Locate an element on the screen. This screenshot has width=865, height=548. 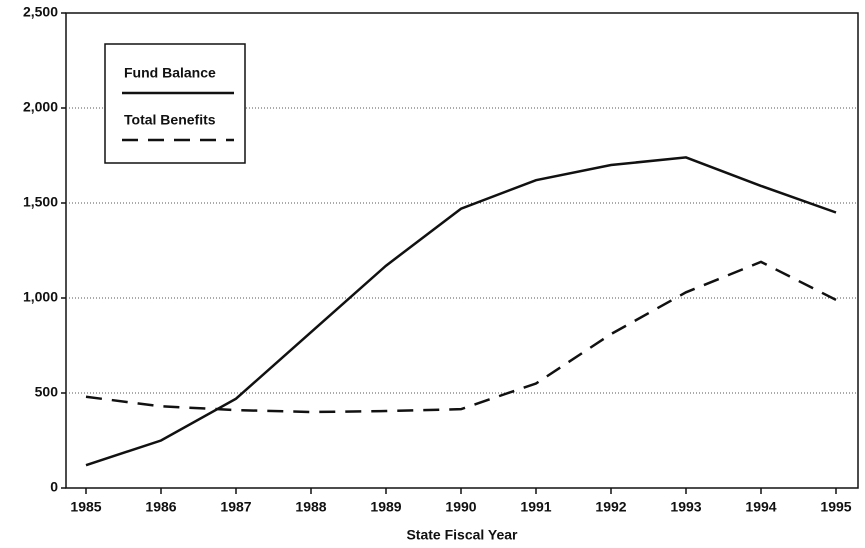
x-tick-label: 1990 is located at coordinates (460, 507).